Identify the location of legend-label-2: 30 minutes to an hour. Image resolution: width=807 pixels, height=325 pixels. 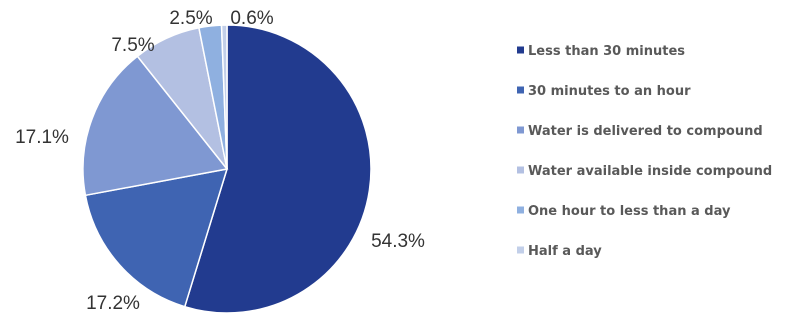
(609, 91).